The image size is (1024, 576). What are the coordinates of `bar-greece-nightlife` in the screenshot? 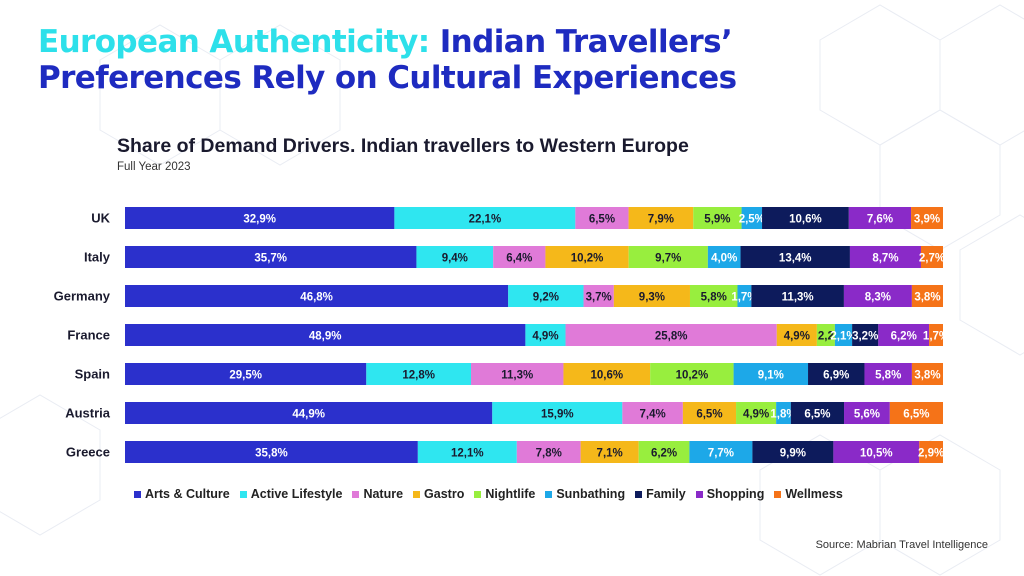 It's located at (664, 452).